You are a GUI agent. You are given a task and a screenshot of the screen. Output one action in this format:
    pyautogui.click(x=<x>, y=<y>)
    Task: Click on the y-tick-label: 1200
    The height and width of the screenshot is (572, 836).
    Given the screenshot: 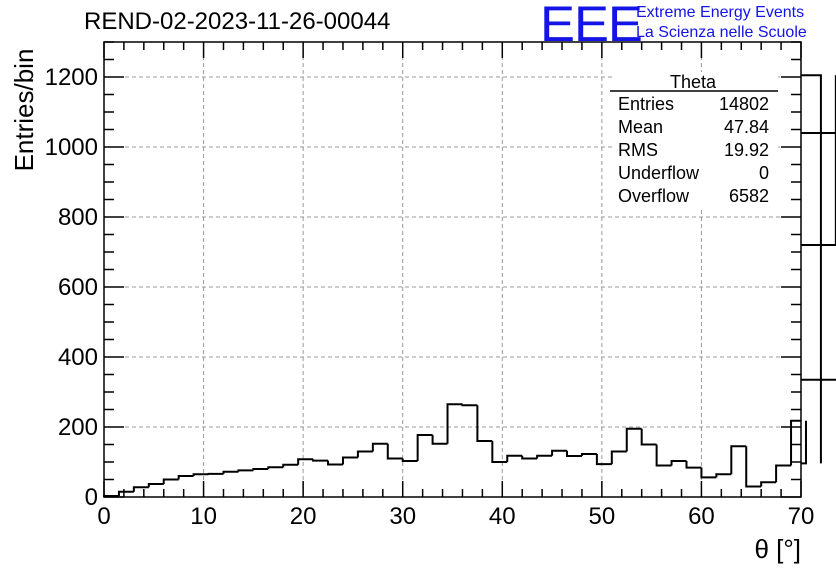 What is the action you would take?
    pyautogui.click(x=71, y=77)
    